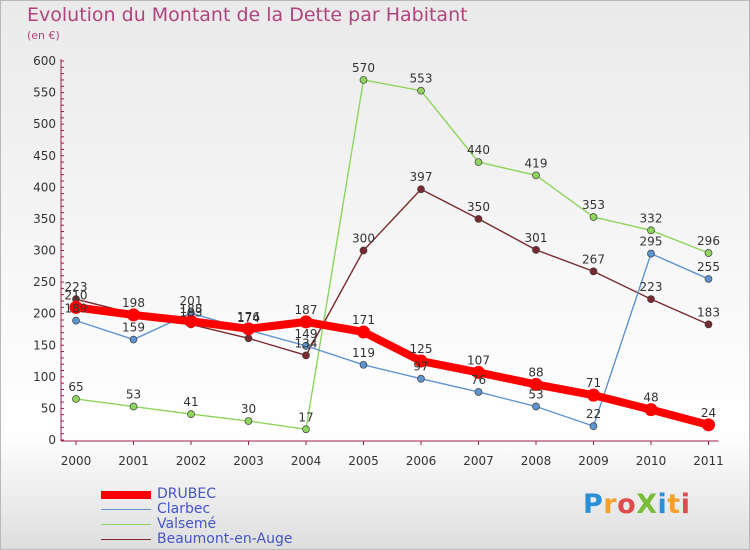  Describe the element at coordinates (184, 509) in the screenshot. I see `legend-label: Clarbec` at that location.